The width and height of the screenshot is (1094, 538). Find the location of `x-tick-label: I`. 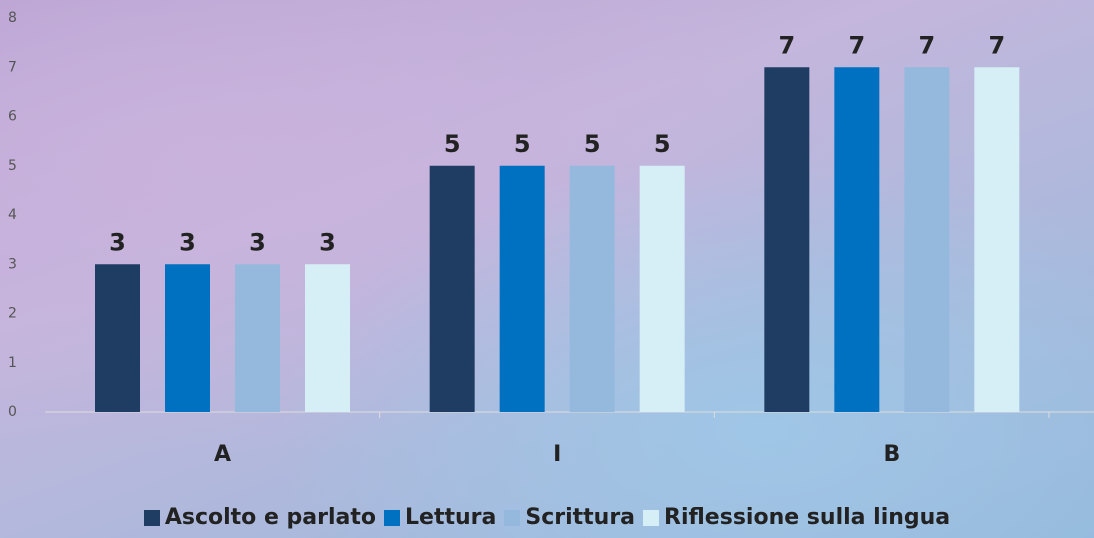

x-tick-label: I is located at coordinates (557, 454).